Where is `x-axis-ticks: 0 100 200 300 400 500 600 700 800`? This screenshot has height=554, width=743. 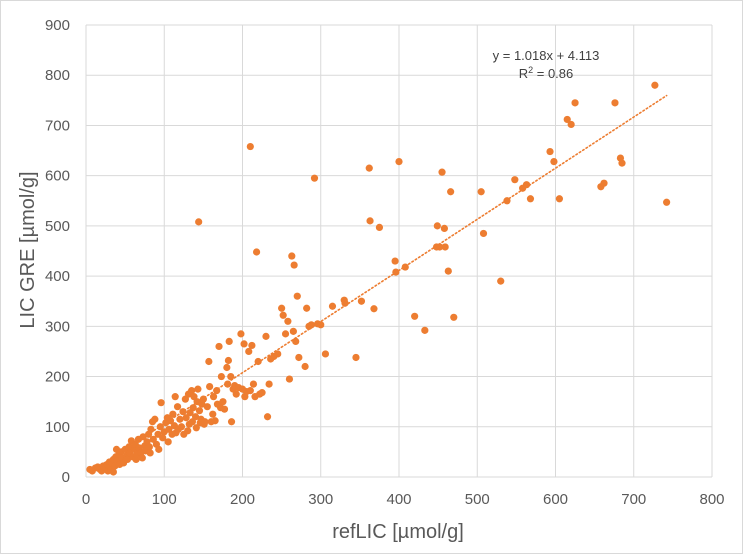 x-axis-ticks: 0 100 200 300 400 500 600 700 800 is located at coordinates (403, 499).